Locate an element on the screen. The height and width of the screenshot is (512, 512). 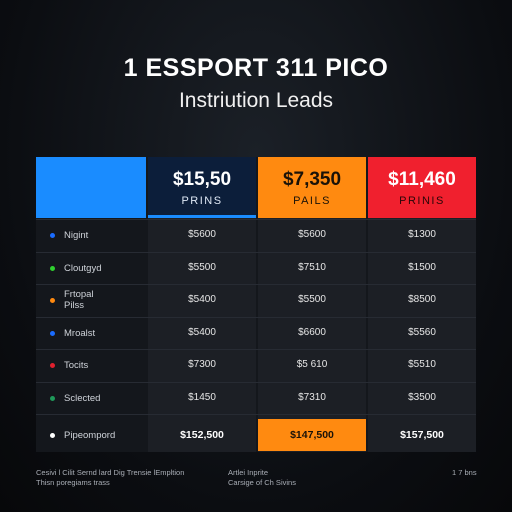
footer-left-line-2: Thisn poregiams trass is located at coordinates (73, 482).